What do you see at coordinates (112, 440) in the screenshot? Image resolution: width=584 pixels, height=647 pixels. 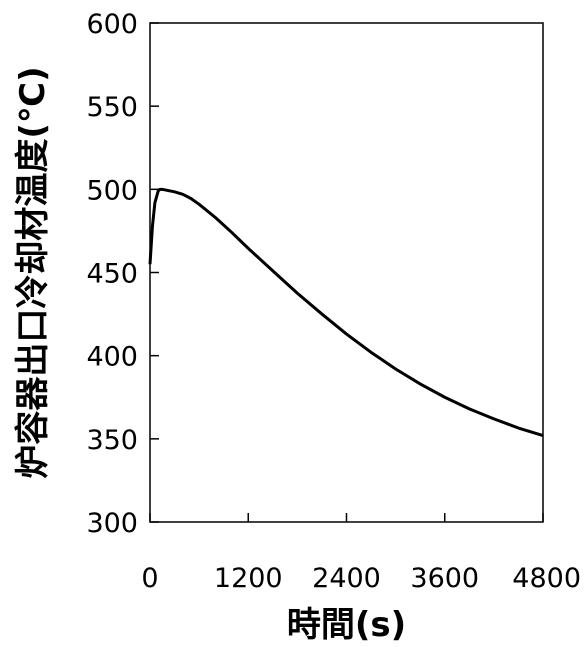 I see `y-tick-label: 350` at bounding box center [112, 440].